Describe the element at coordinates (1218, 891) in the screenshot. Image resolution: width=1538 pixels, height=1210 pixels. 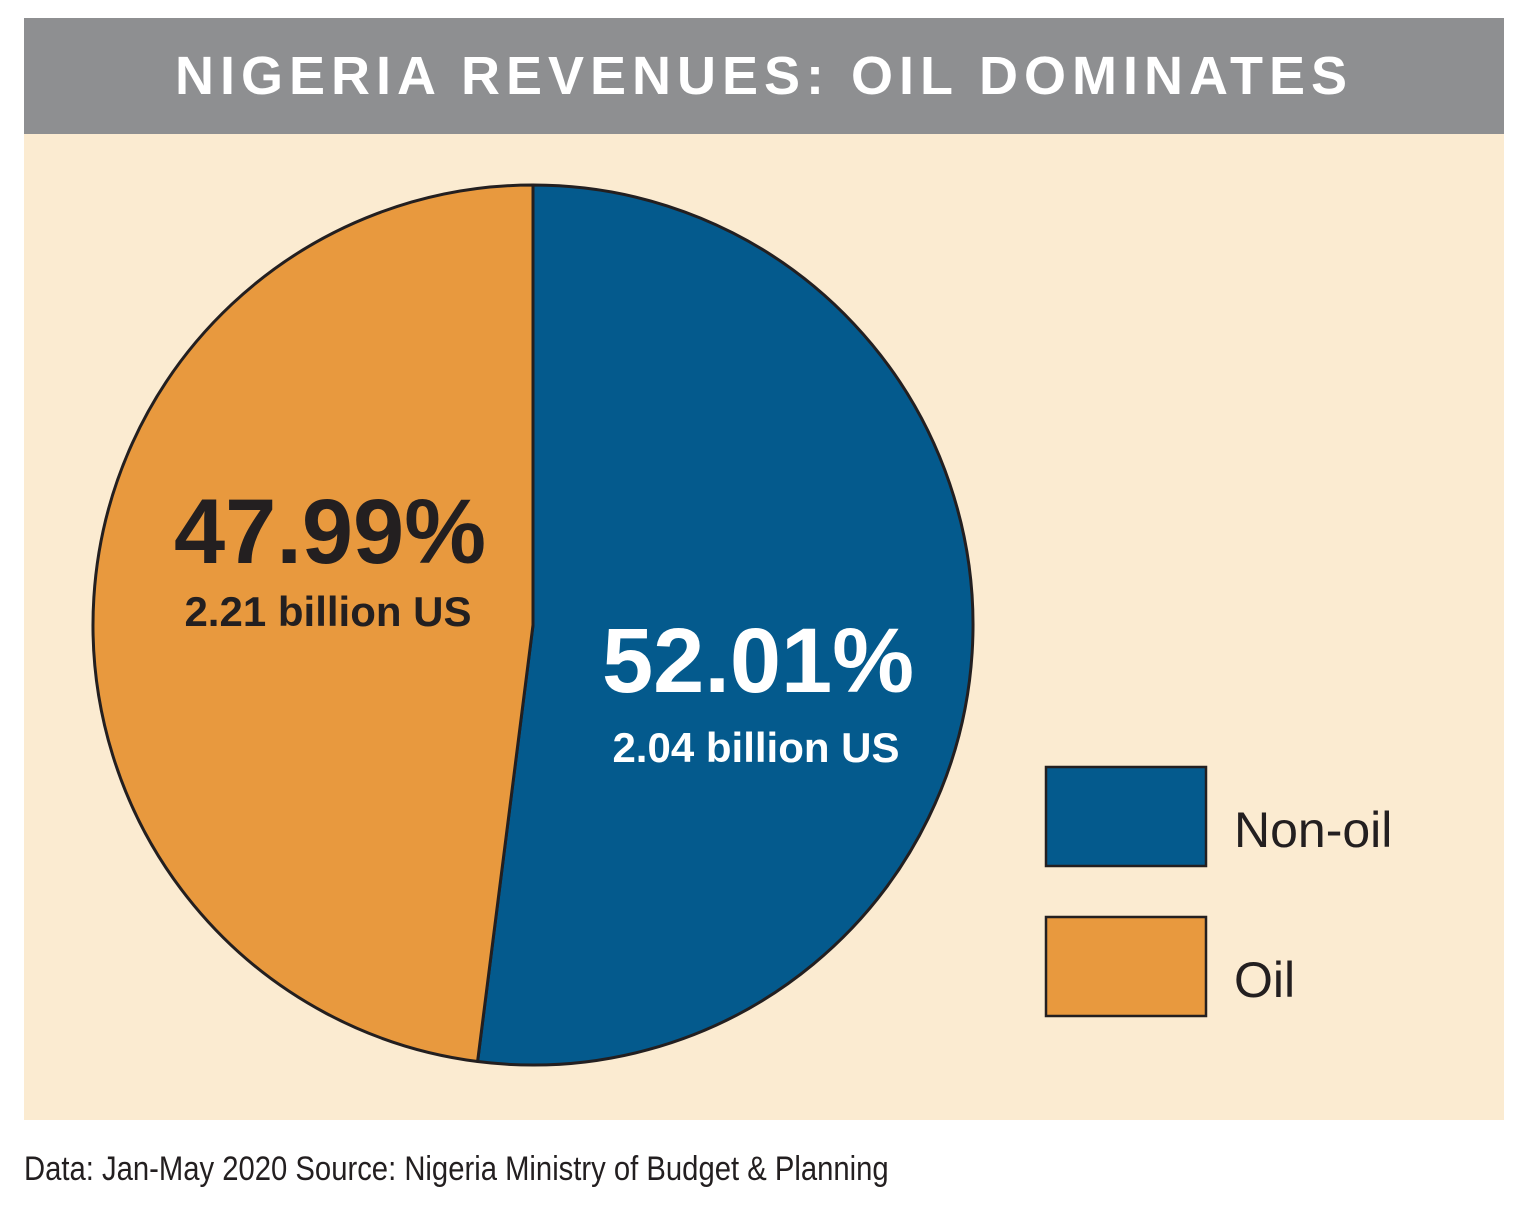
I see `legend: Non-oil Oil` at that location.